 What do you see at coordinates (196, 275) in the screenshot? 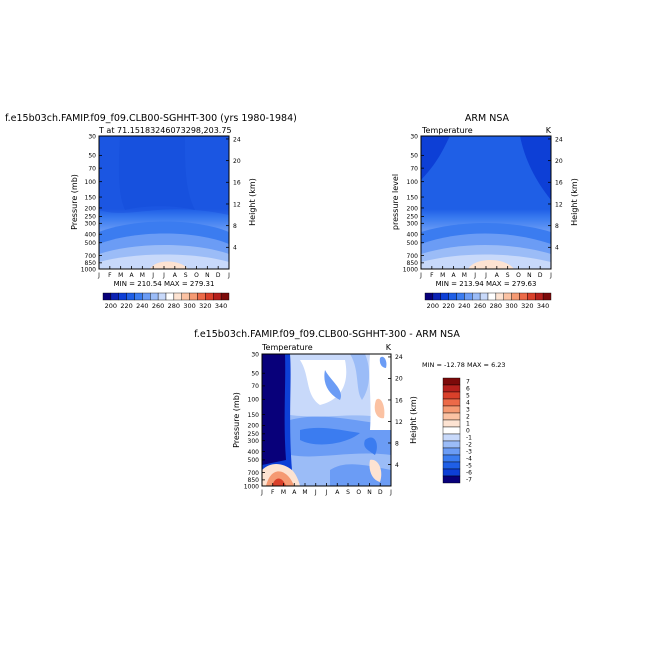
I see `x-tick-label: O` at bounding box center [196, 275].